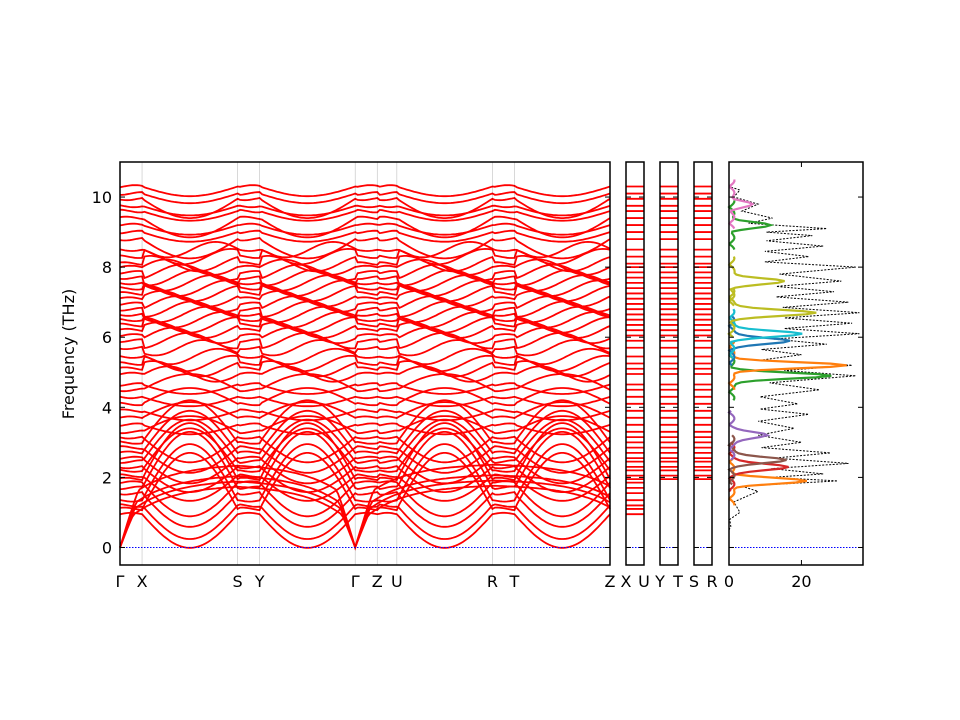  I want to click on dos-x-tick-label: 20, so click(801, 581).